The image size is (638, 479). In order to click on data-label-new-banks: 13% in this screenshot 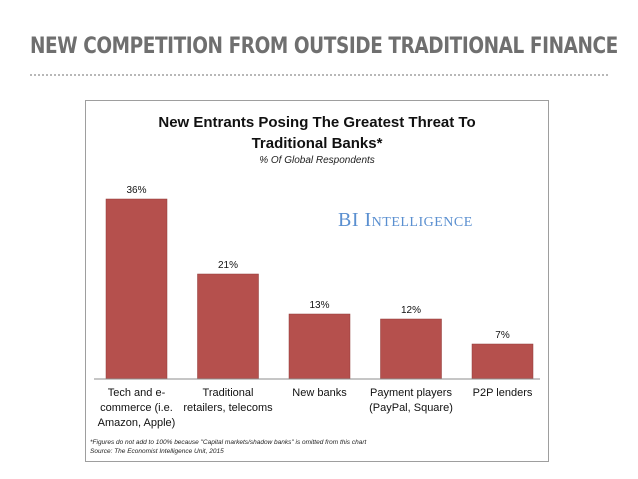, I will do `click(319, 305)`.